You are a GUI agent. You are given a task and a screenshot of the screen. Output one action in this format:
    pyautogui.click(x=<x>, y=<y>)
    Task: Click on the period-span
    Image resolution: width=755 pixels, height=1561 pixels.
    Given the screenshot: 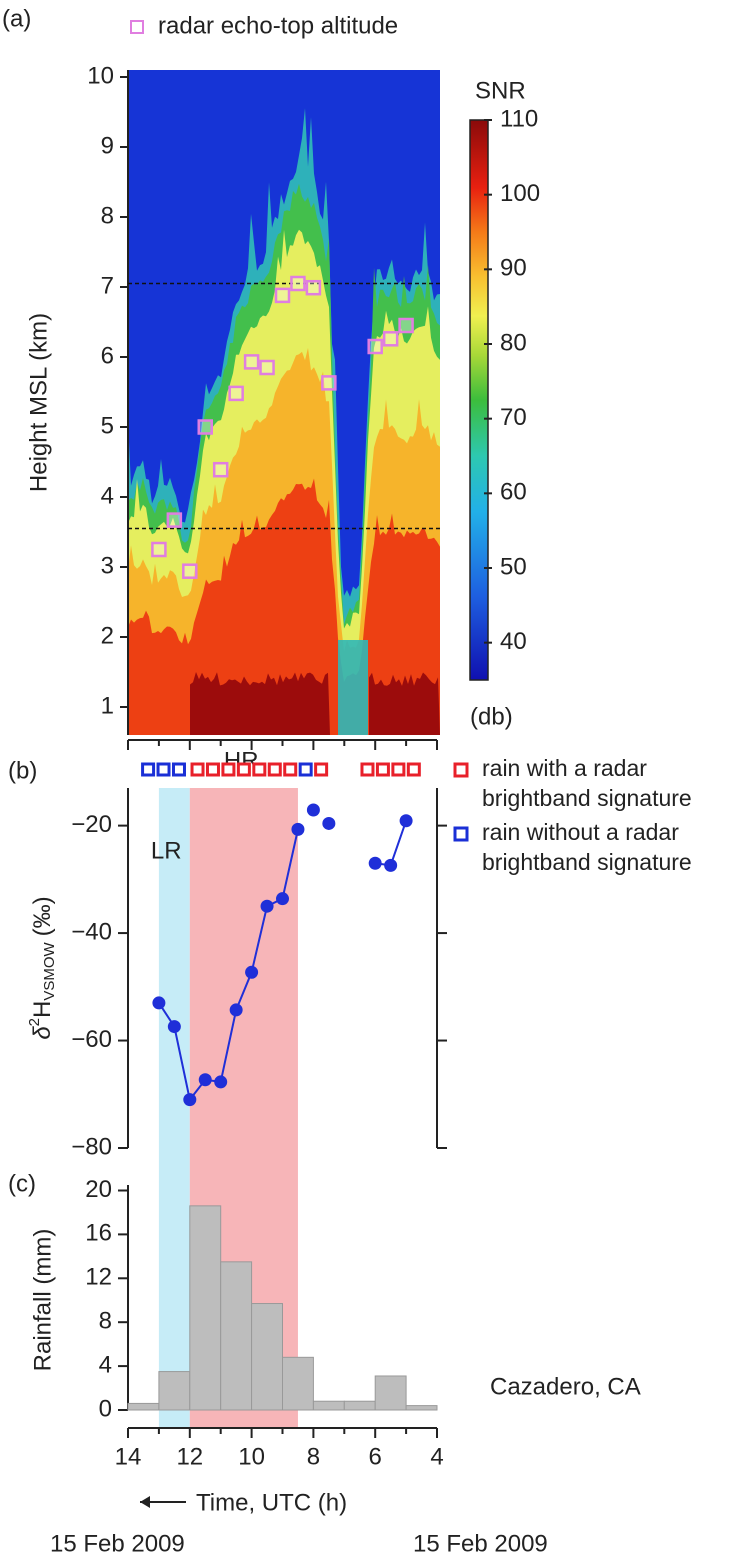 What is the action you would take?
    pyautogui.click(x=174, y=1108)
    